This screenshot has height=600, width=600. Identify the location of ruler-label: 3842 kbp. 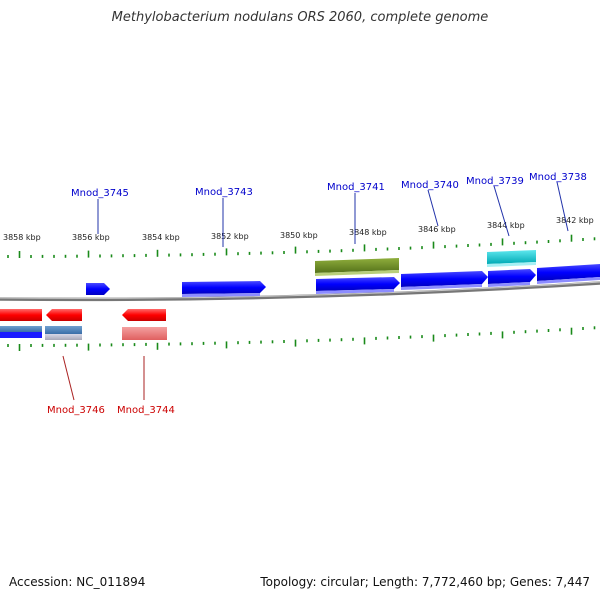
(575, 220).